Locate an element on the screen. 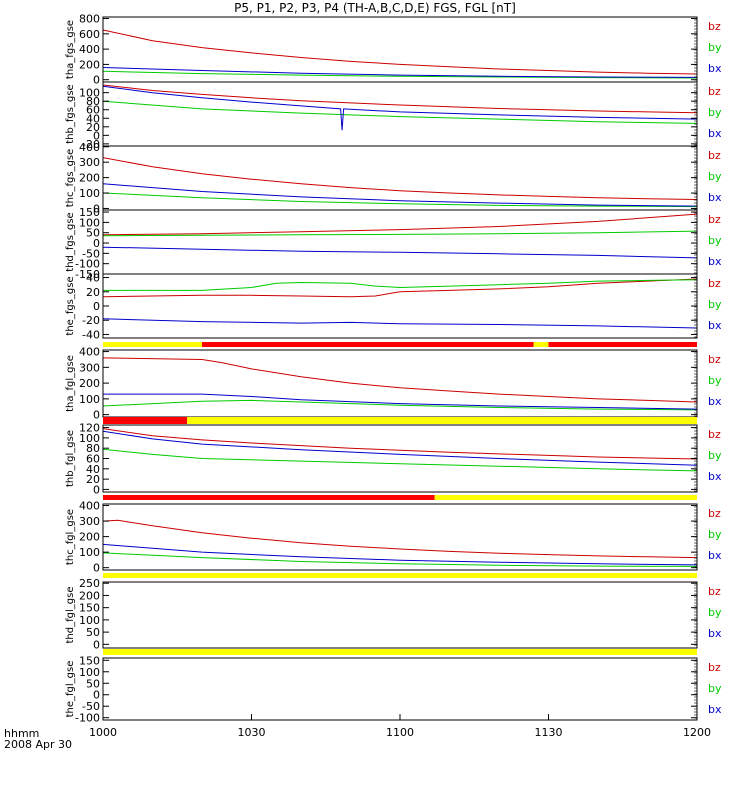 This screenshot has width=750, height=800. y-axis-label: thc_fgs_gse is located at coordinates (70, 178).